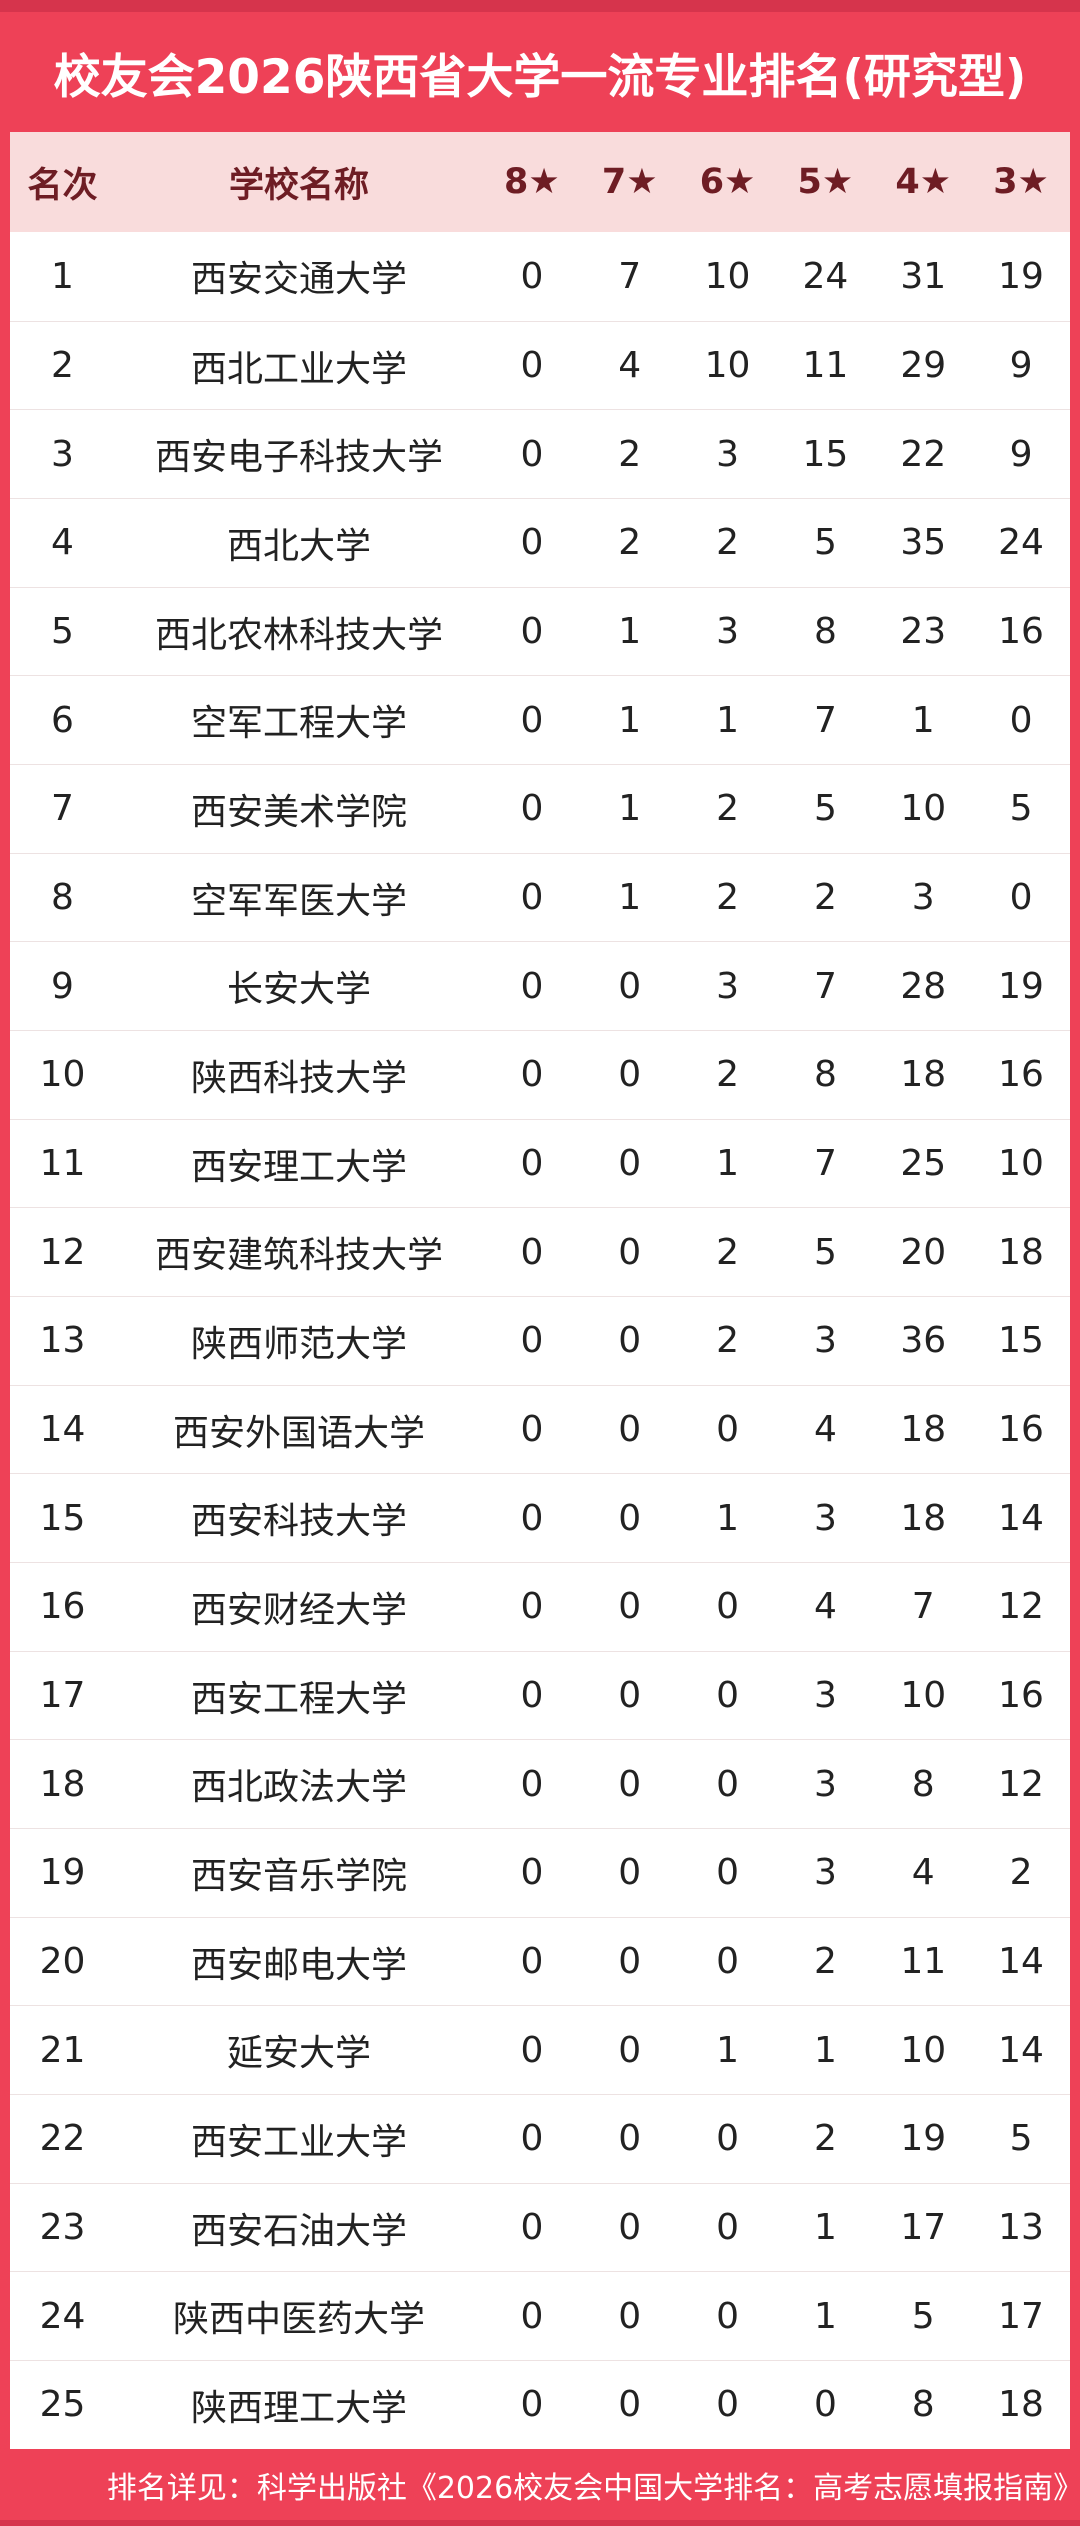 The image size is (1080, 2526). I want to click on rank-cell: 20, so click(62, 1962).